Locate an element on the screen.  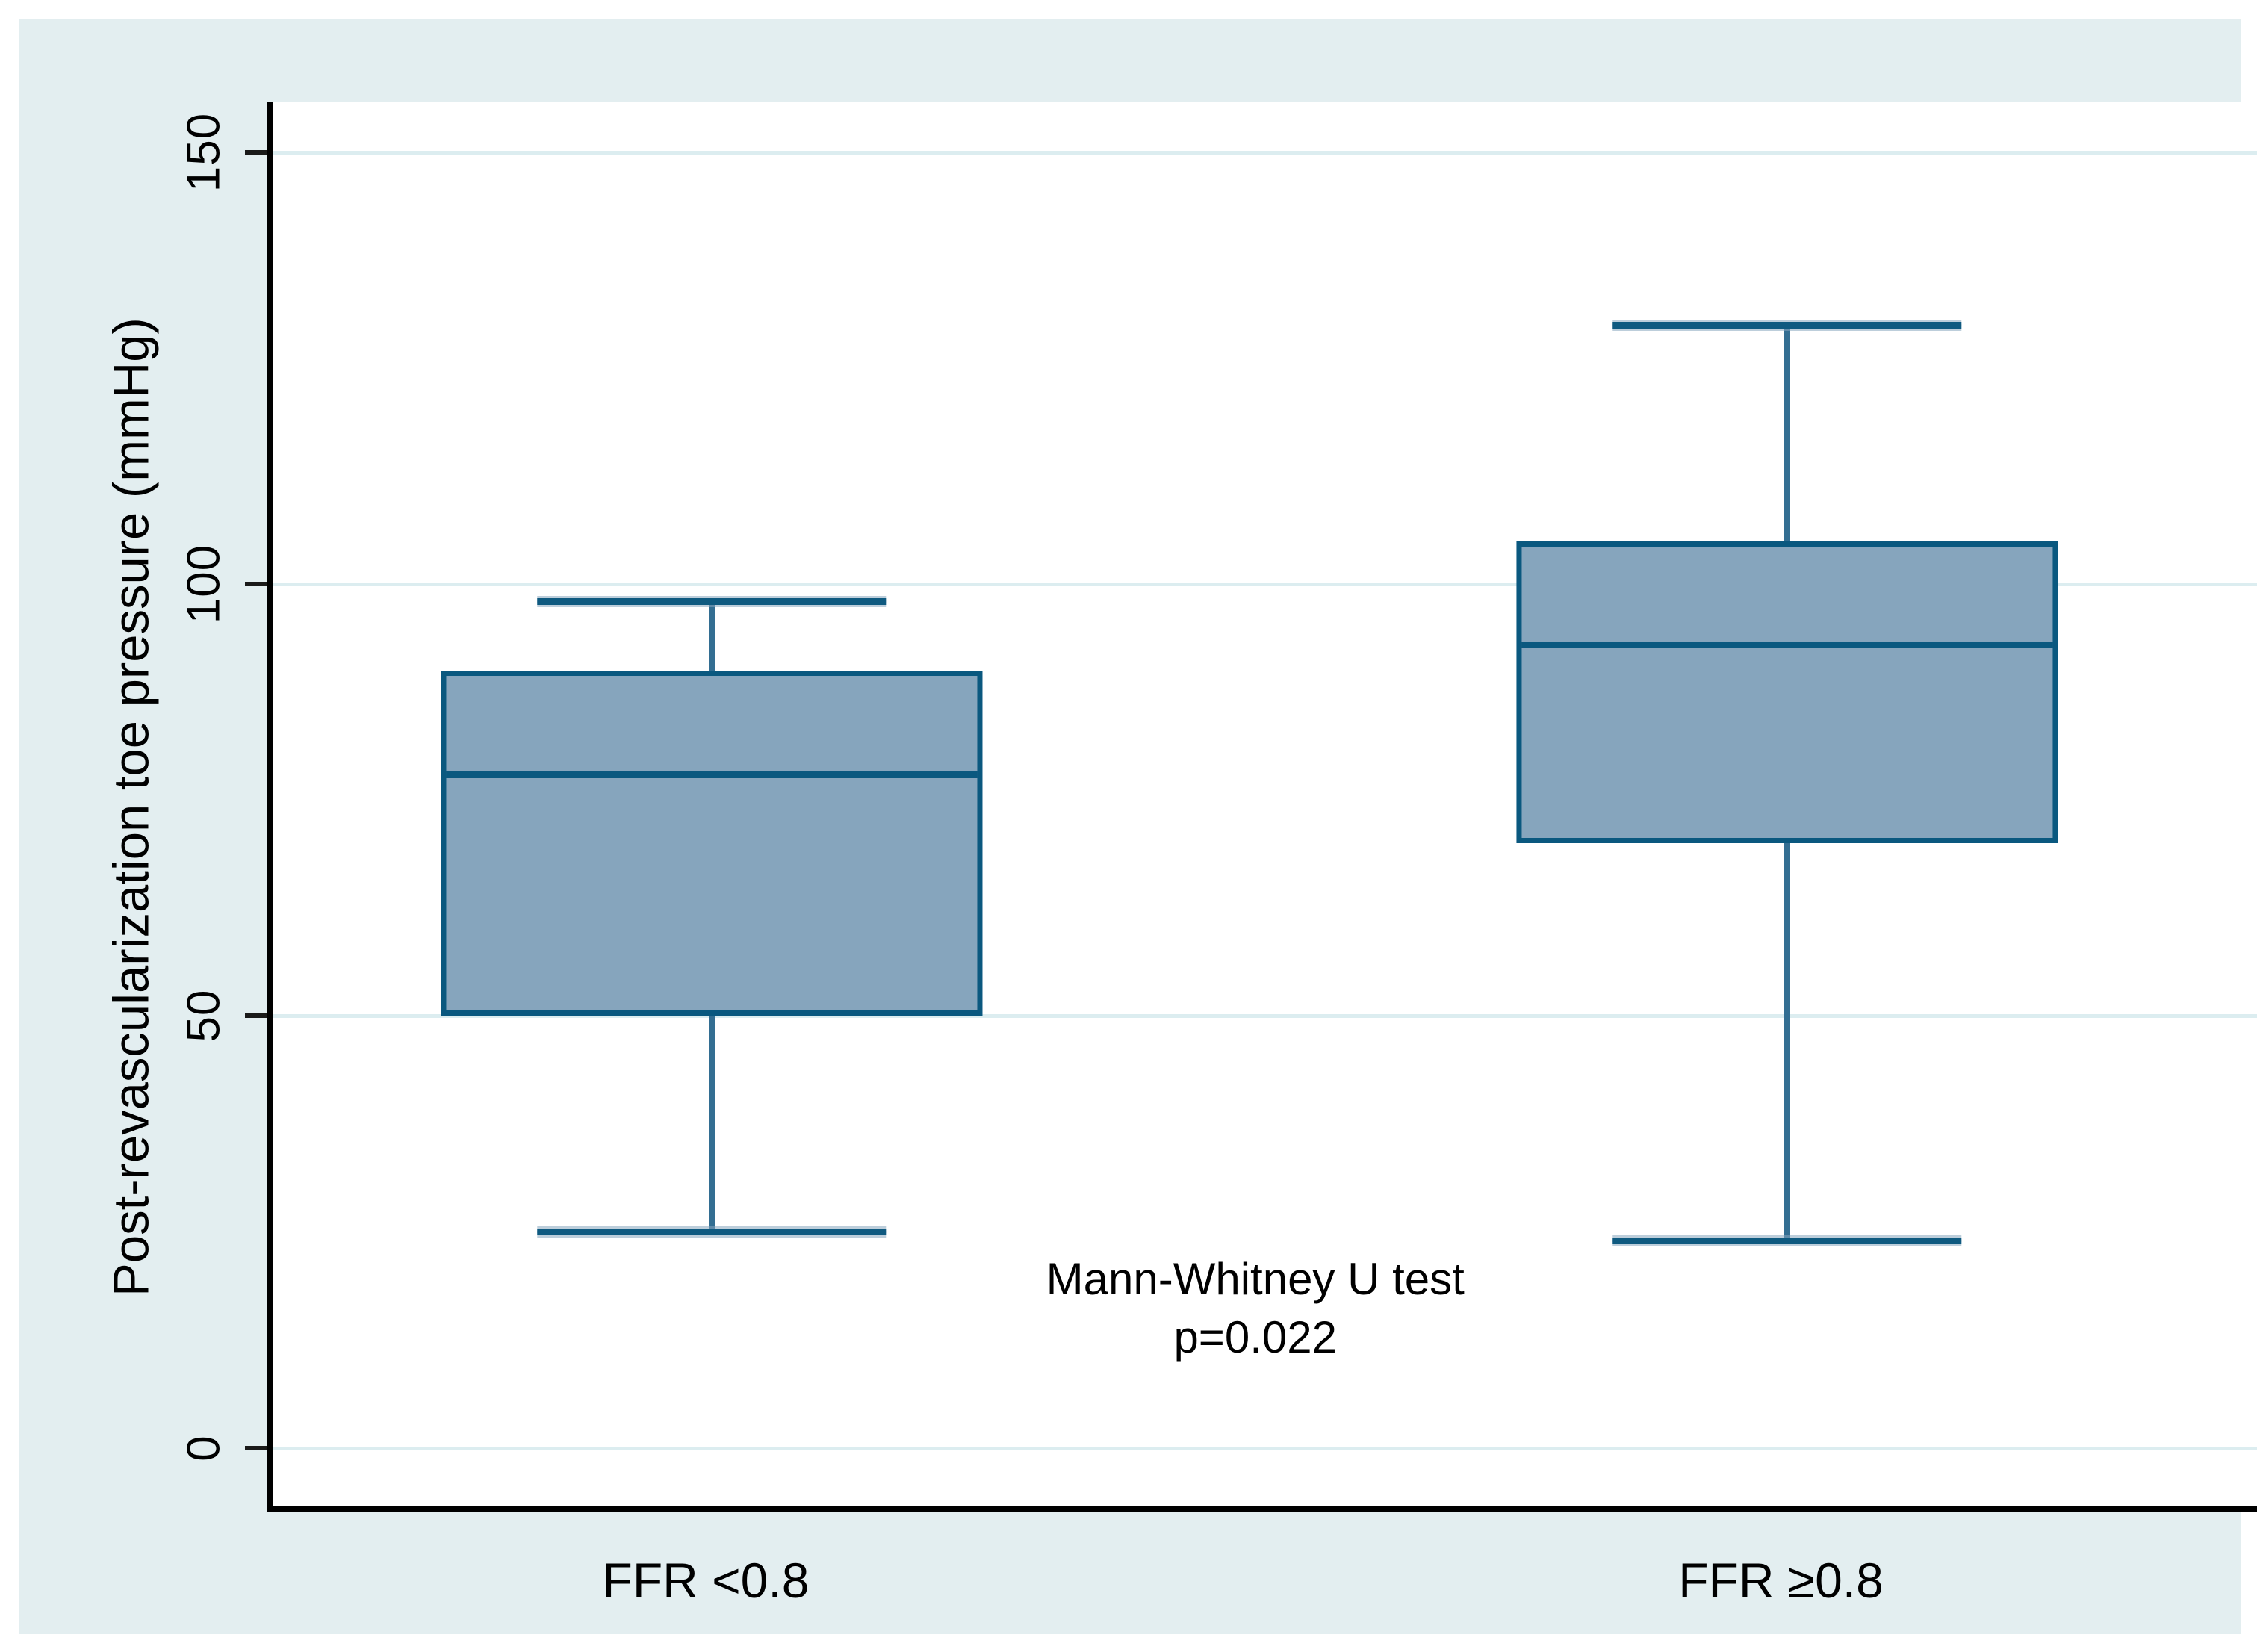
annotation-line-1: Mann-Whitney U test is located at coordinates (1255, 1278).